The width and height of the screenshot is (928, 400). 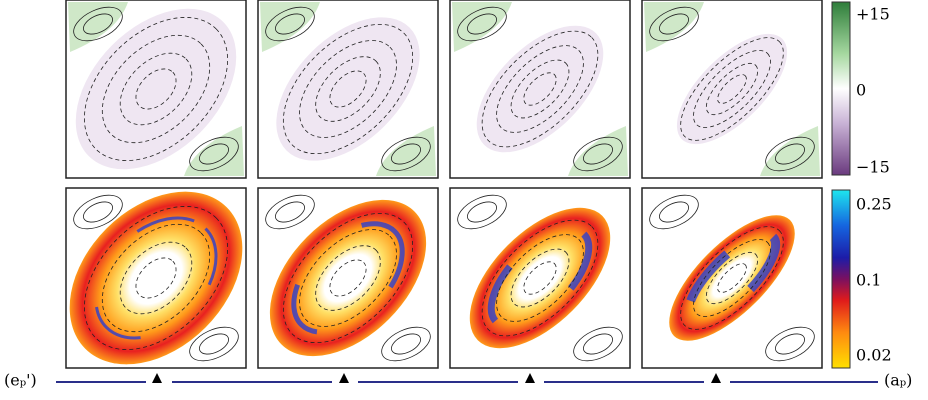 I want to click on colorbar-label: 0.25, so click(x=874, y=204).